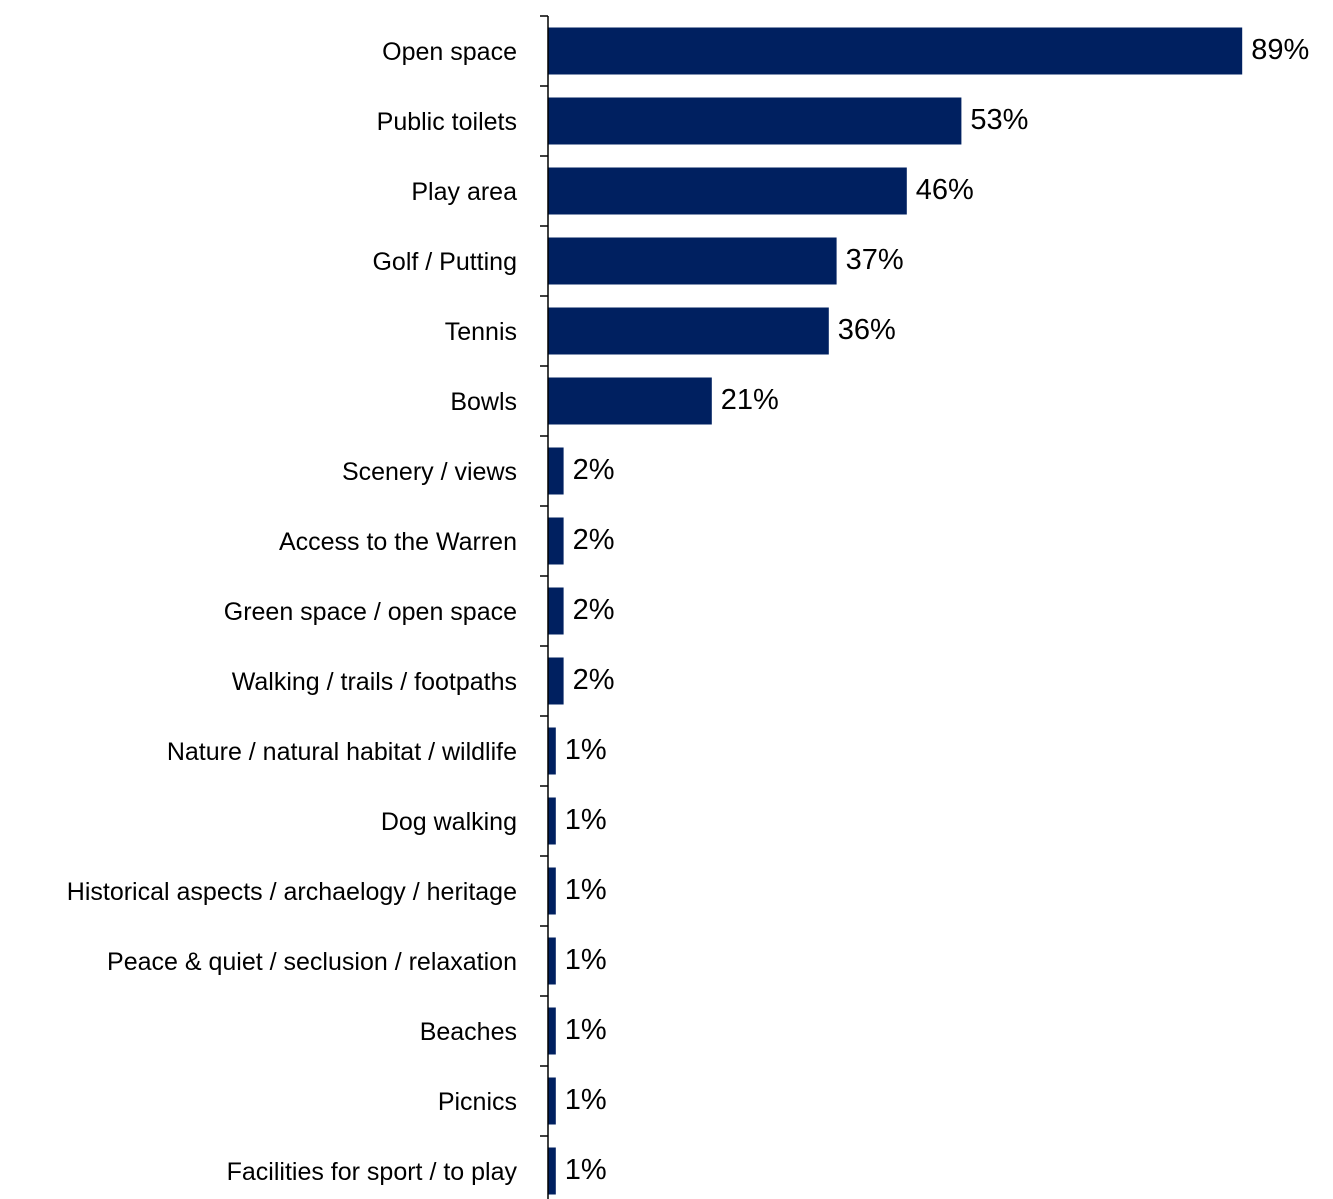 The width and height of the screenshot is (1333, 1199). I want to click on category-label-nature-natural-habitat-wildlife: Nature / natural habitat / wildlife, so click(342, 752).